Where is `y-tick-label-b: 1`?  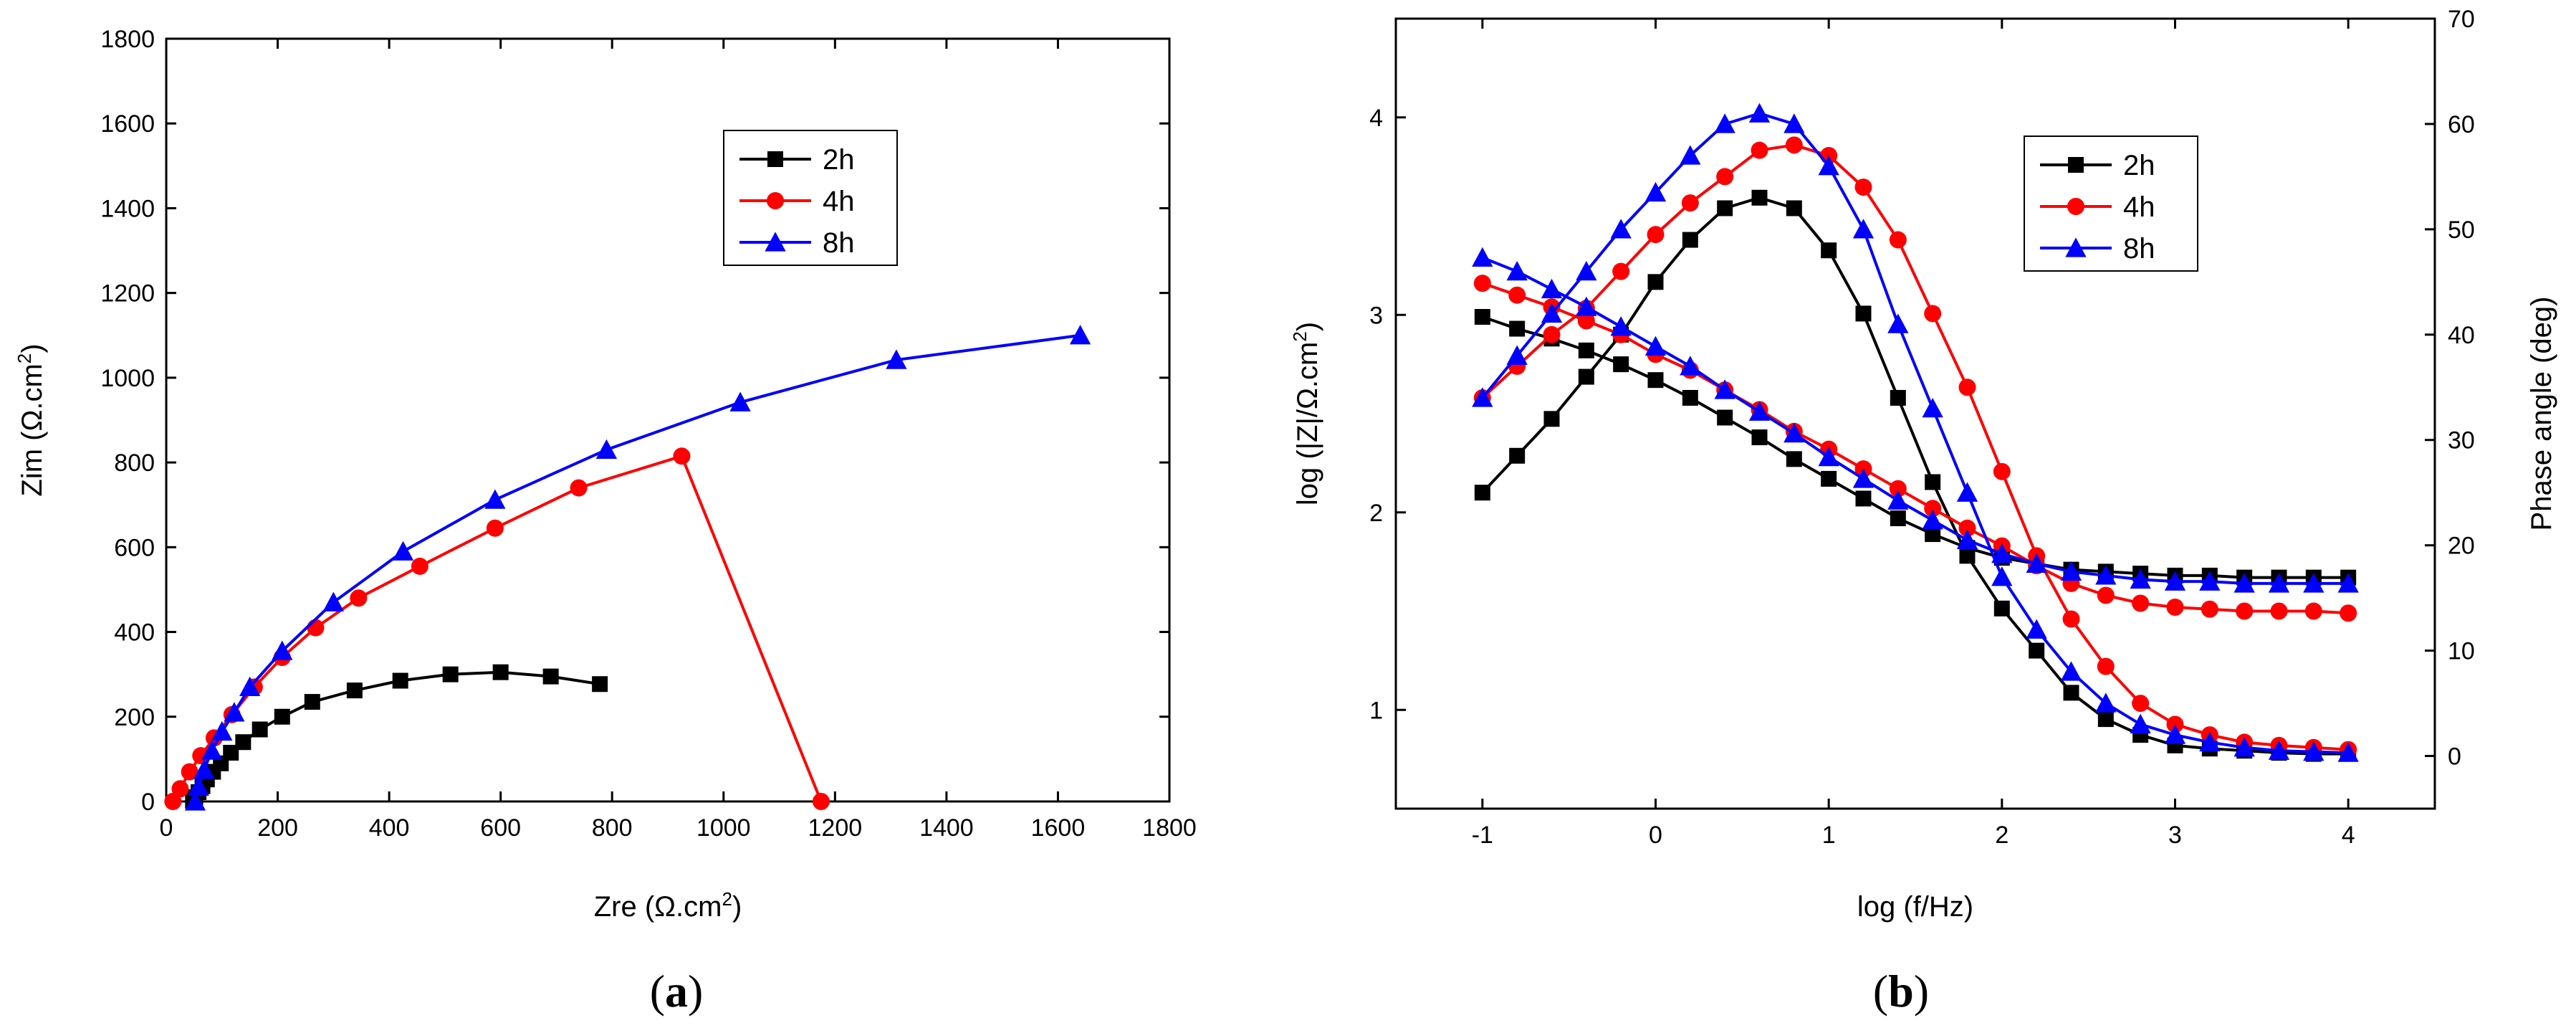 y-tick-label-b: 1 is located at coordinates (1376, 710).